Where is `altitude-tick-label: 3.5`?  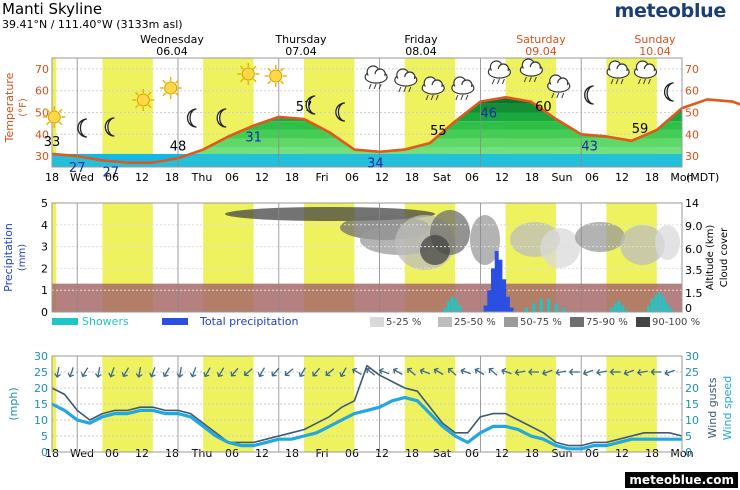
altitude-tick-label: 3.5 is located at coordinates (694, 270).